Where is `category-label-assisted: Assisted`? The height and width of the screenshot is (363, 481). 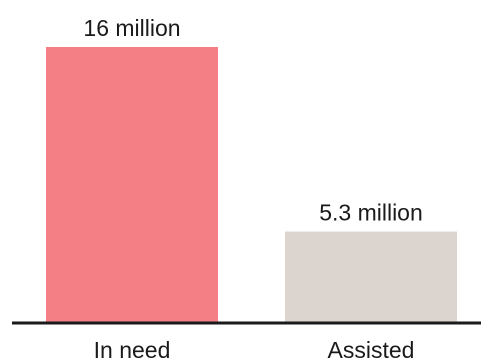 category-label-assisted: Assisted is located at coordinates (371, 350).